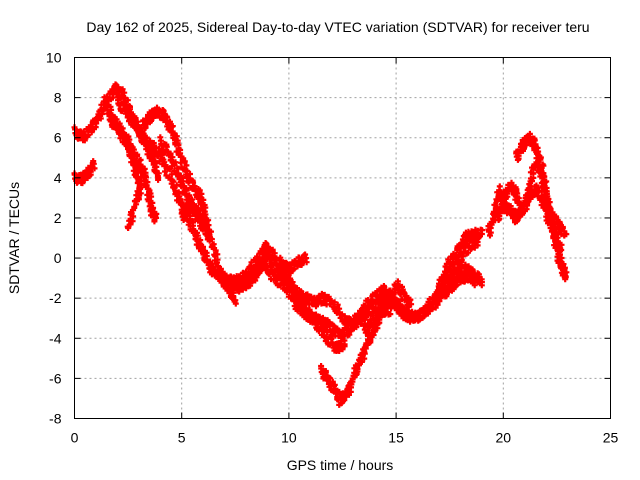 Image resolution: width=640 pixels, height=480 pixels. What do you see at coordinates (58, 178) in the screenshot?
I see `y-tick-label: 4` at bounding box center [58, 178].